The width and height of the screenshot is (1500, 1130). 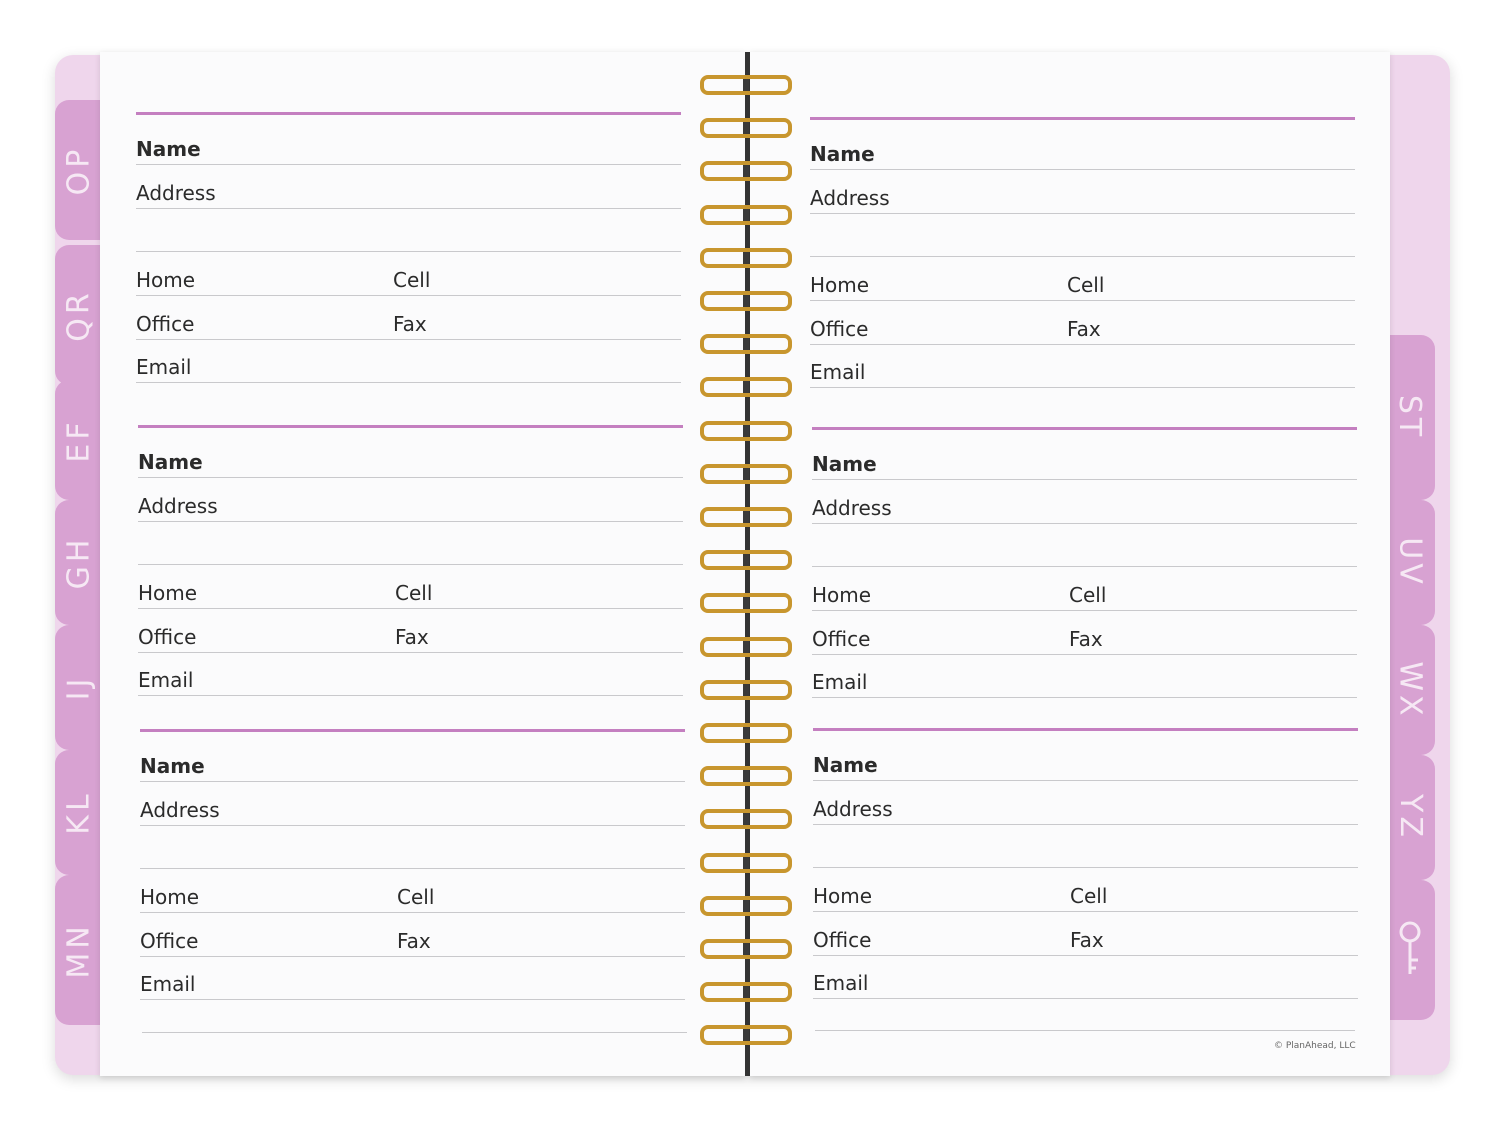 I want to click on tab-qr: QR, so click(x=79, y=315).